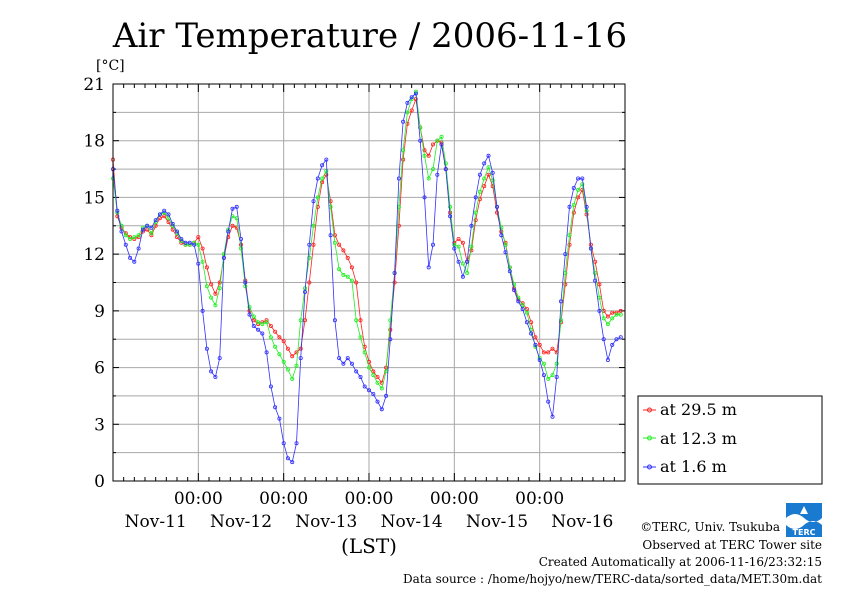  Describe the element at coordinates (99, 425) in the screenshot. I see `y-tick-label: 3` at that location.